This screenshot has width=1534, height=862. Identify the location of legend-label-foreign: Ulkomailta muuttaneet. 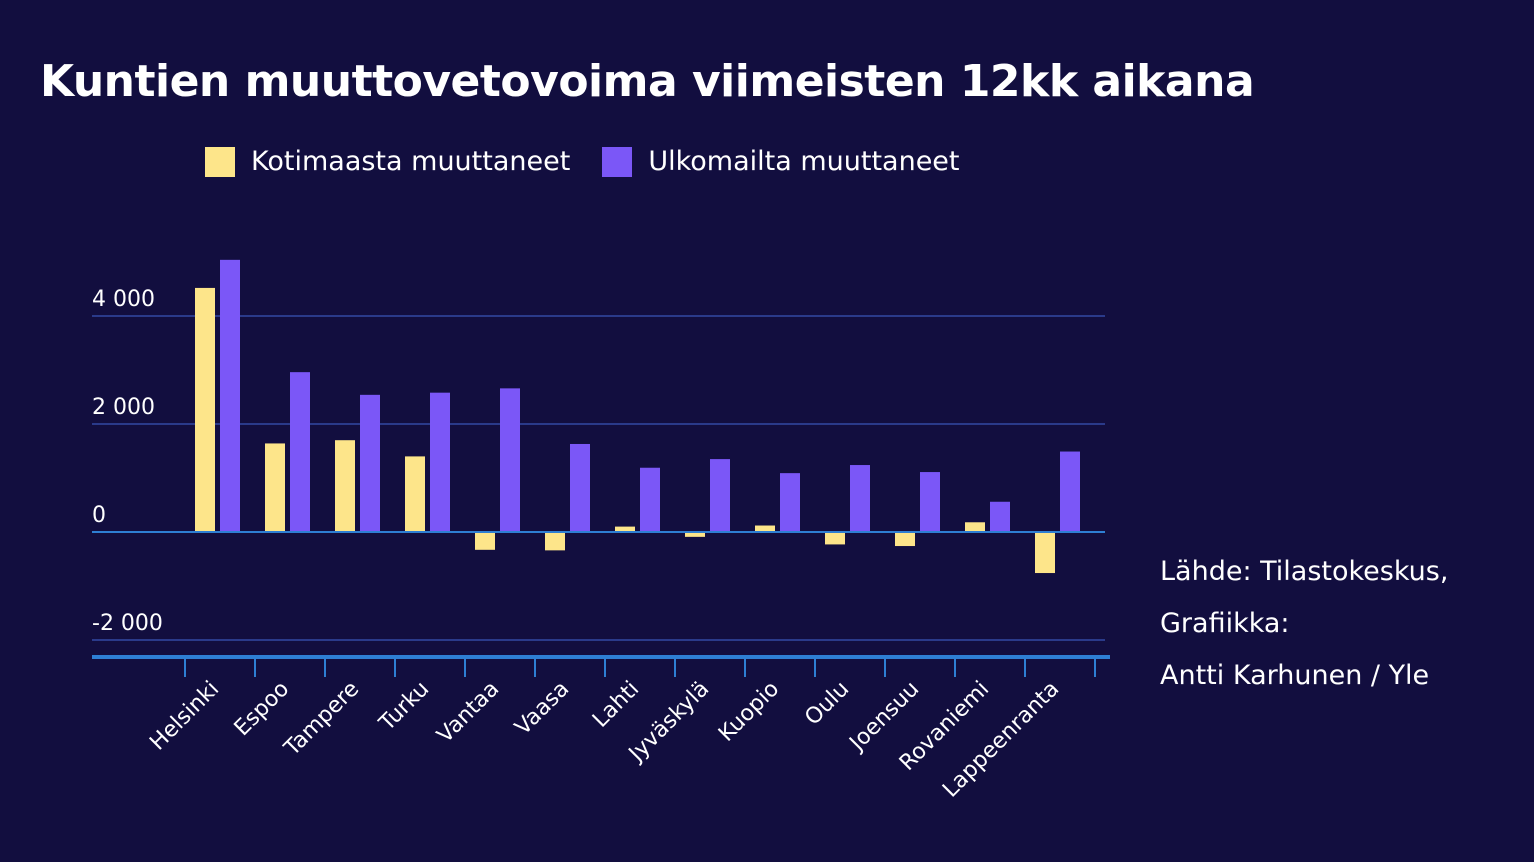
(804, 161).